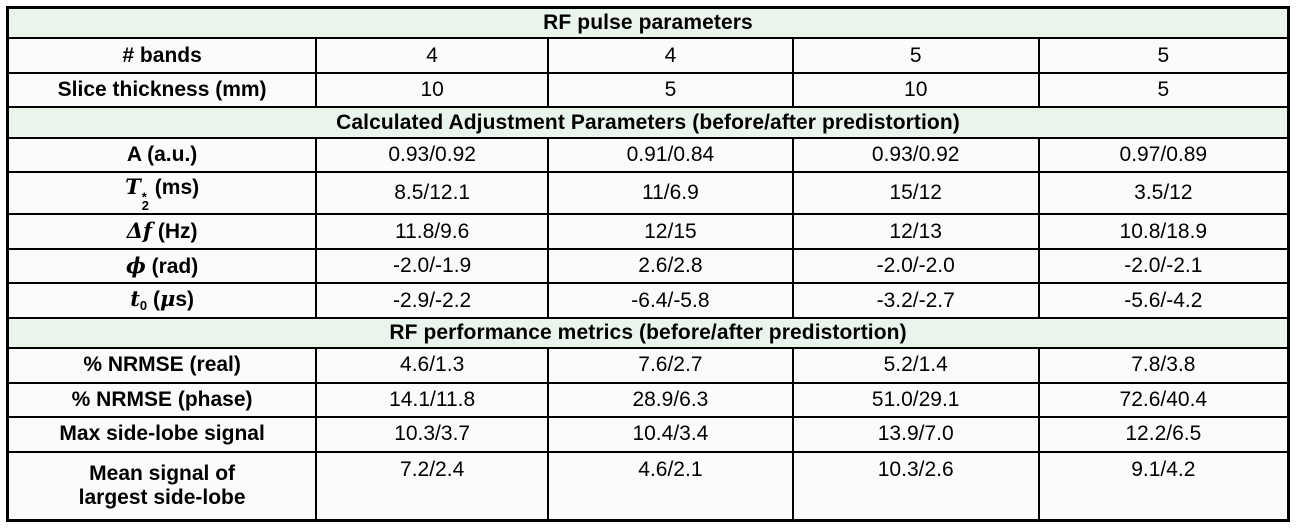 The width and height of the screenshot is (1296, 530). I want to click on value-cell: 7.2/2.4, so click(432, 486).